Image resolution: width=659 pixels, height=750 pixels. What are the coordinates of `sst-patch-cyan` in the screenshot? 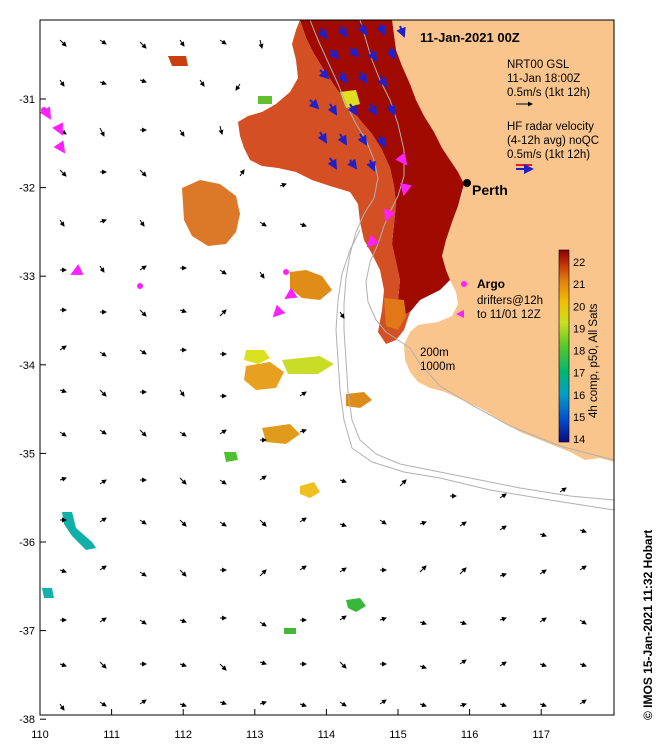 It's located at (79, 531).